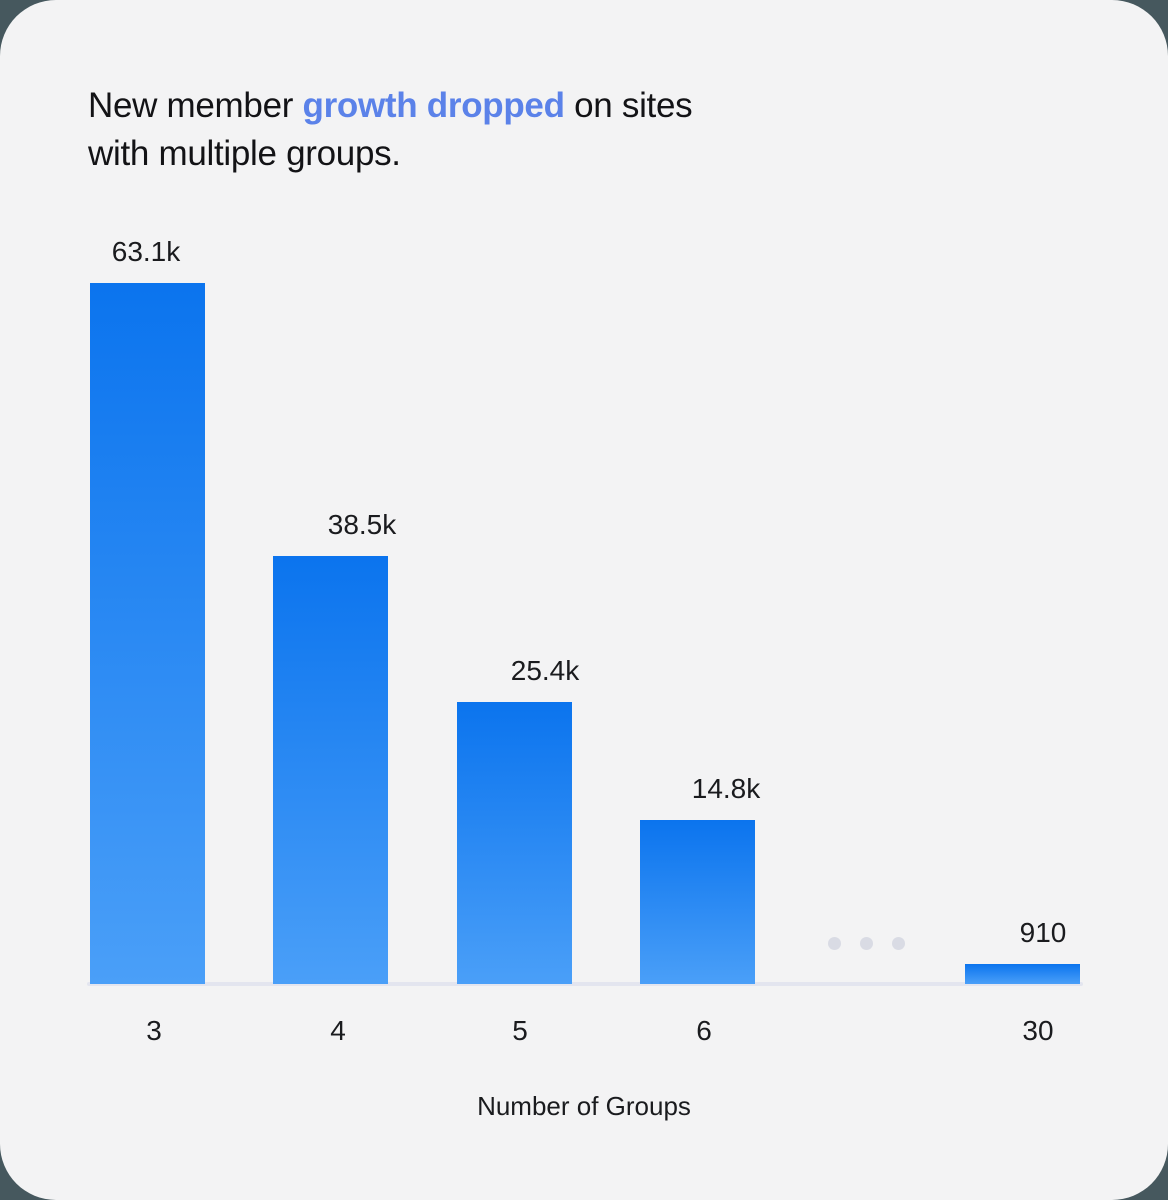 This screenshot has width=1168, height=1200. Describe the element at coordinates (585, 984) in the screenshot. I see `x-axis-baseline` at that location.